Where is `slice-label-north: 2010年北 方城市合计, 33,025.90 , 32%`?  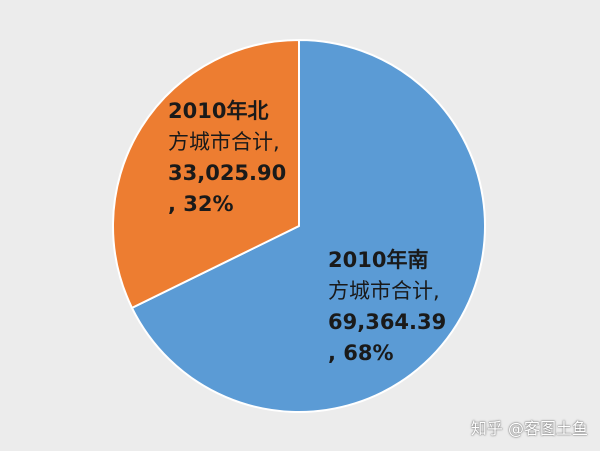 slice-label-north: 2010年北 方城市合计, 33,025.90 , 32% is located at coordinates (227, 158).